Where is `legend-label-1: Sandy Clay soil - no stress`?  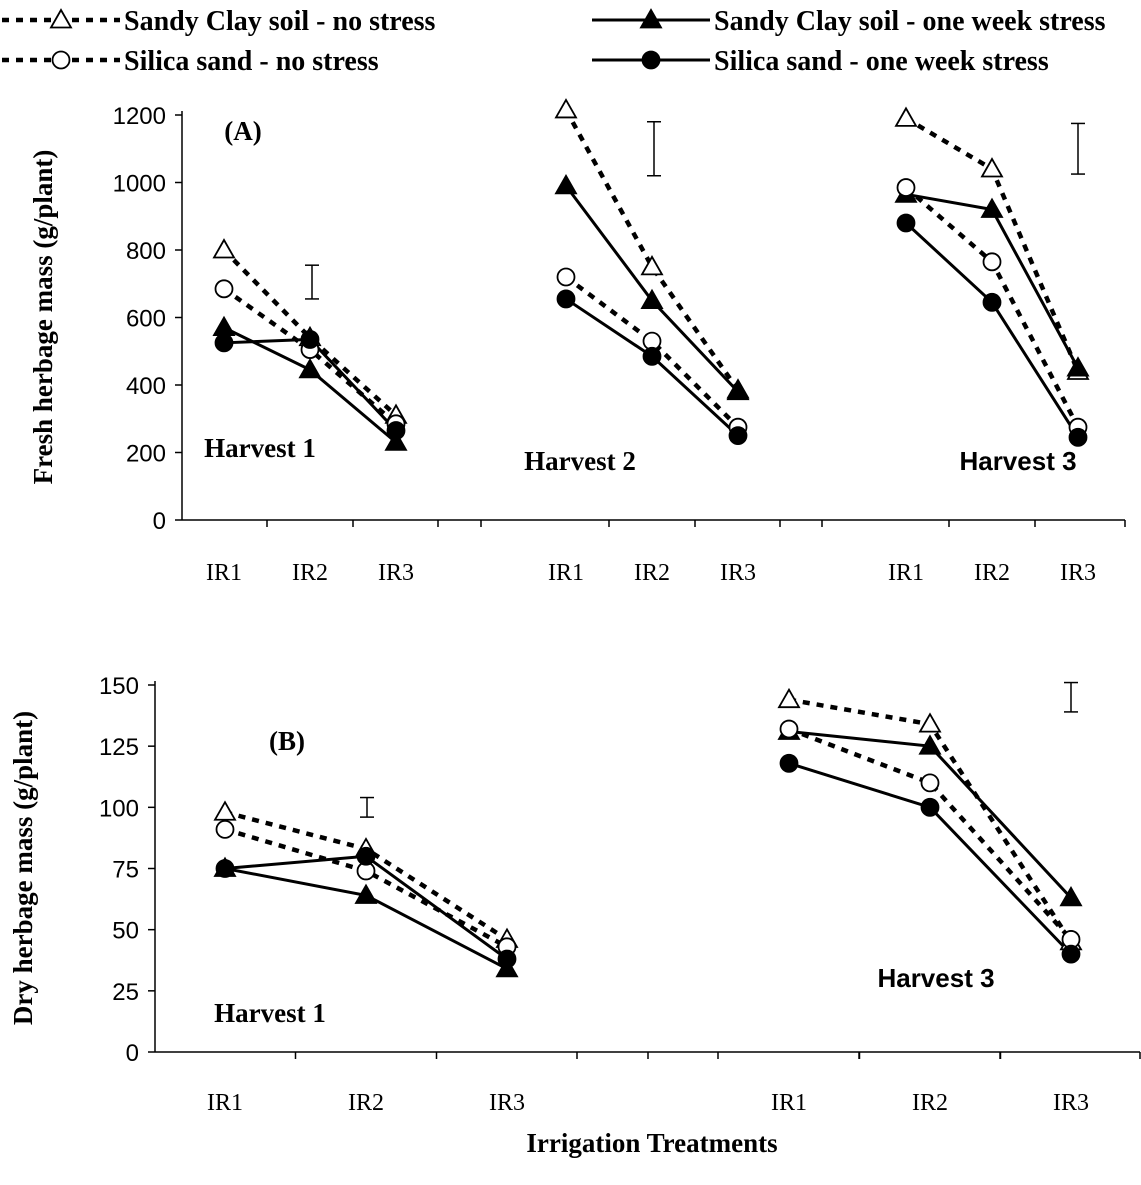 legend-label-1: Sandy Clay soil - no stress is located at coordinates (280, 21).